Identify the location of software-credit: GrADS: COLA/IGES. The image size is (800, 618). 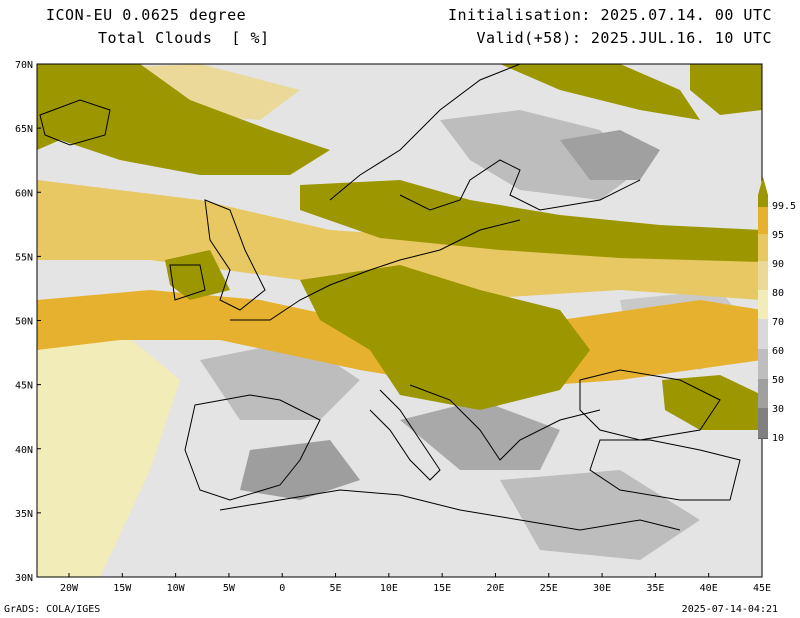
(52, 609).